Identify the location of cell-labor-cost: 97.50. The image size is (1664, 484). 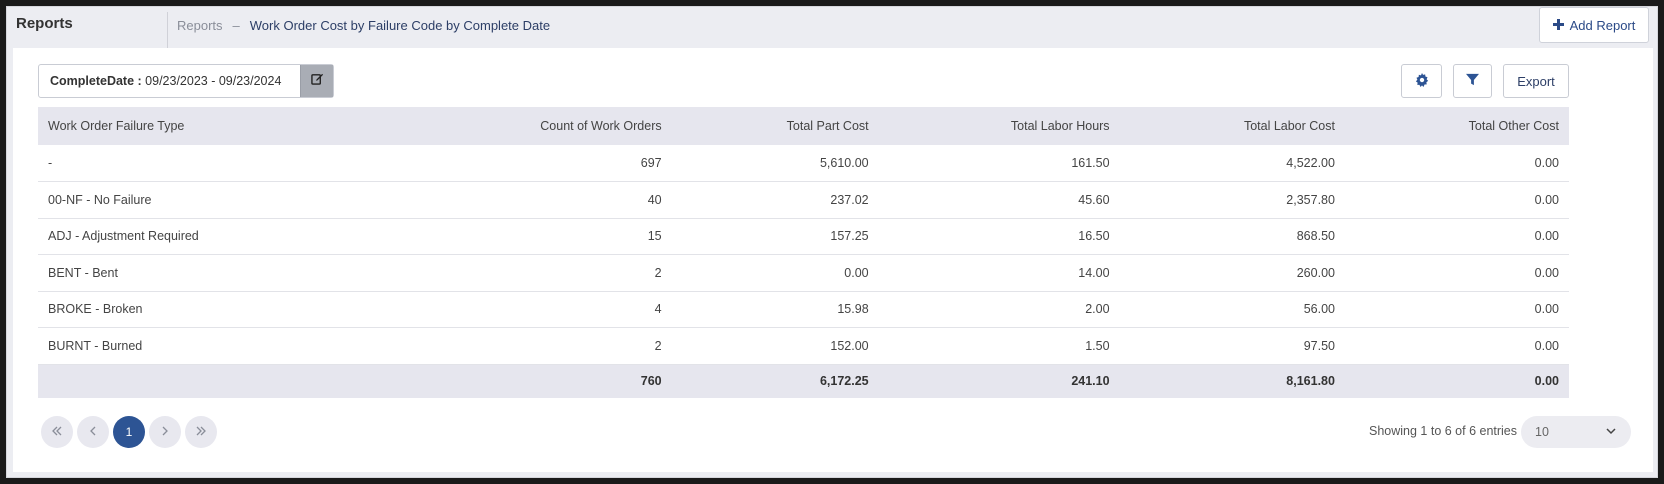
(1319, 345).